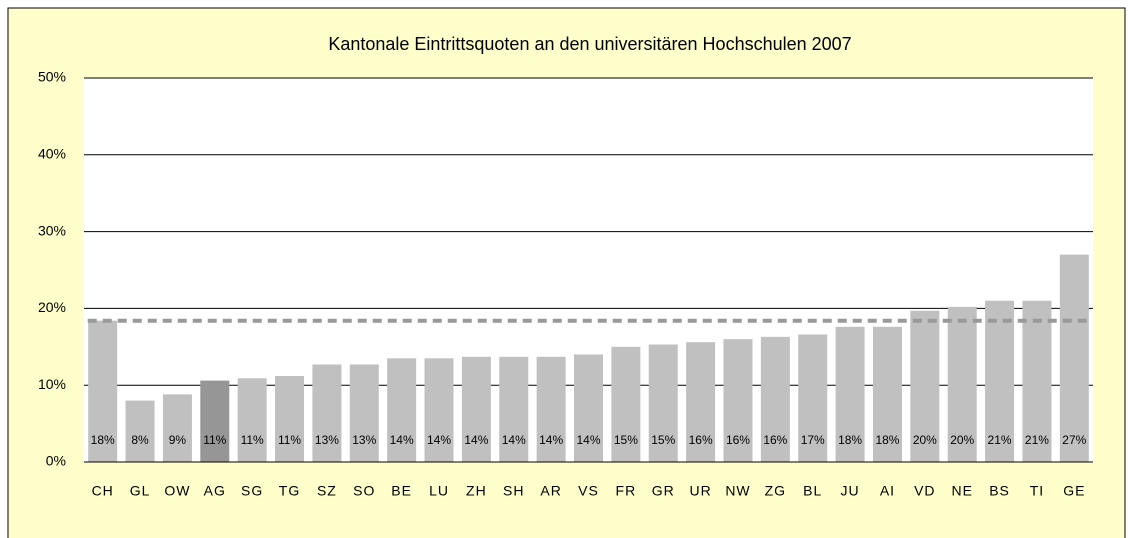 The height and width of the screenshot is (538, 1133). I want to click on x-tick-label: OW, so click(177, 491).